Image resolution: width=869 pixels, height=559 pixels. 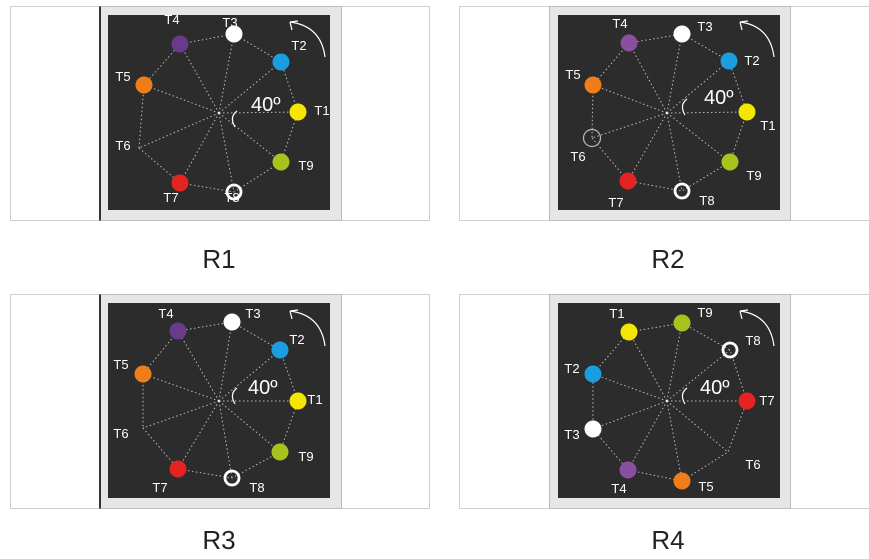 What do you see at coordinates (219, 259) in the screenshot?
I see `panel-r1-caption: R1` at bounding box center [219, 259].